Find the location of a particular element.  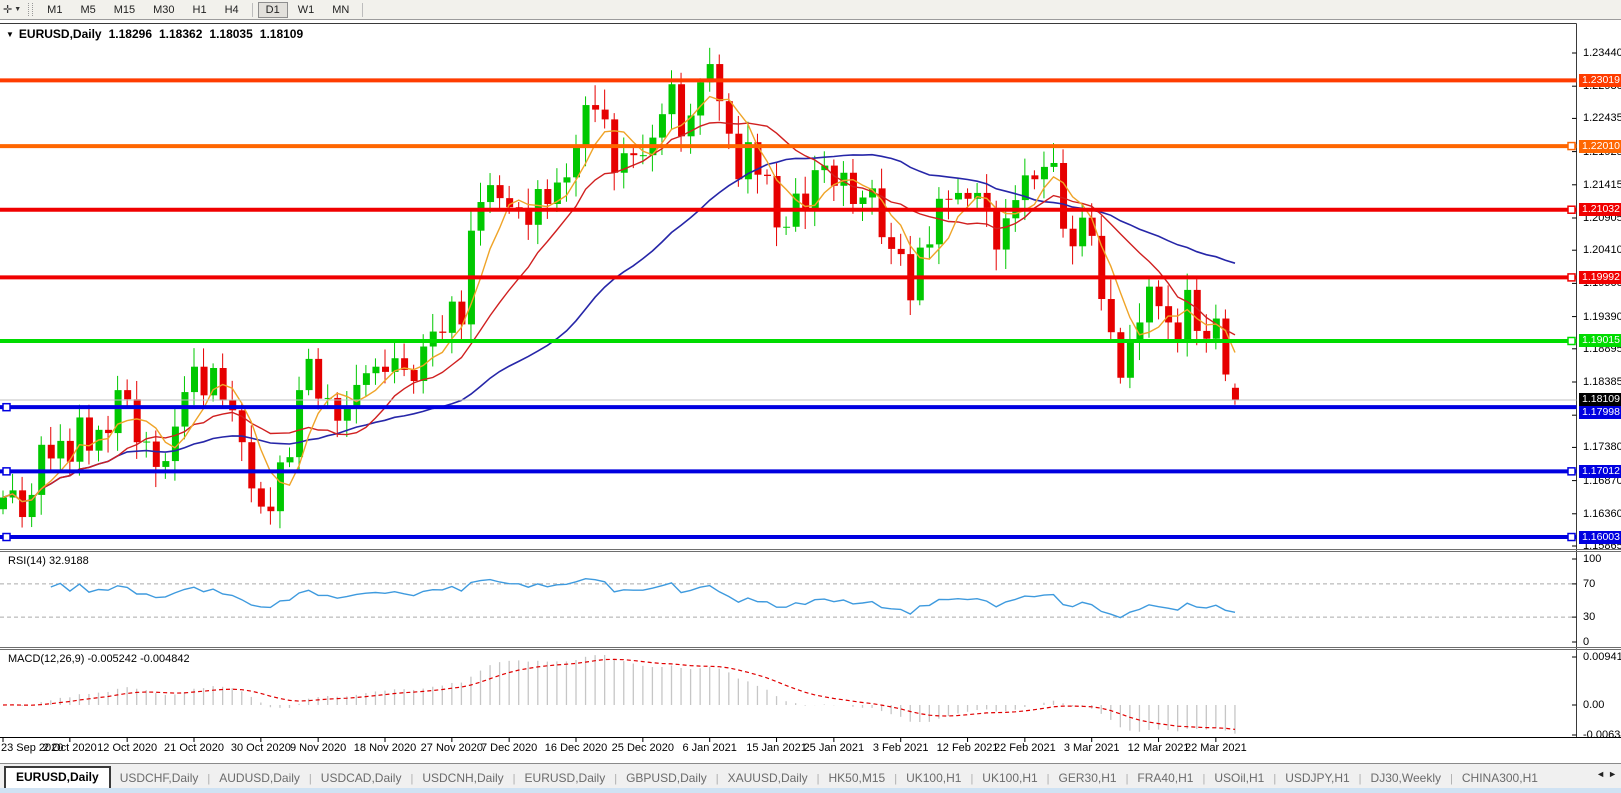

chart-tab-usdjpy-h1: USDJPY,H1 is located at coordinates (1317, 778).